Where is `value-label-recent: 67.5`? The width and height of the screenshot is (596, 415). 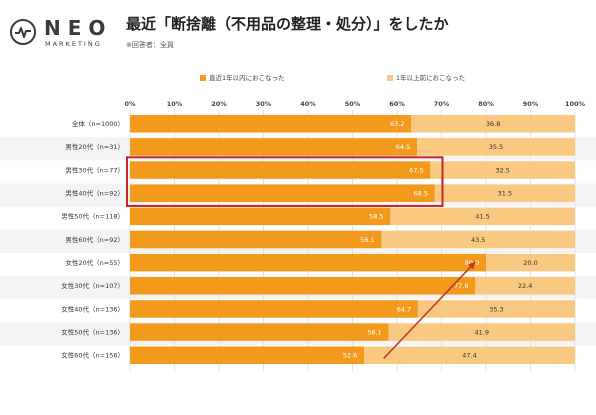
value-label-recent: 67.5 is located at coordinates (416, 170).